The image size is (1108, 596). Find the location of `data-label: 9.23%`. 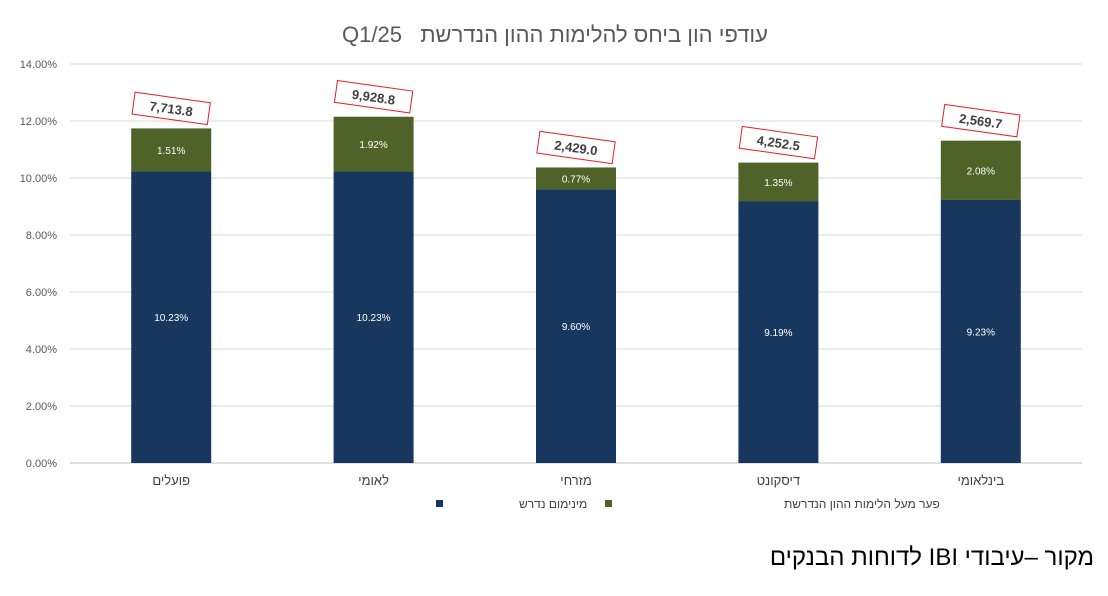

data-label: 9.23% is located at coordinates (981, 332).